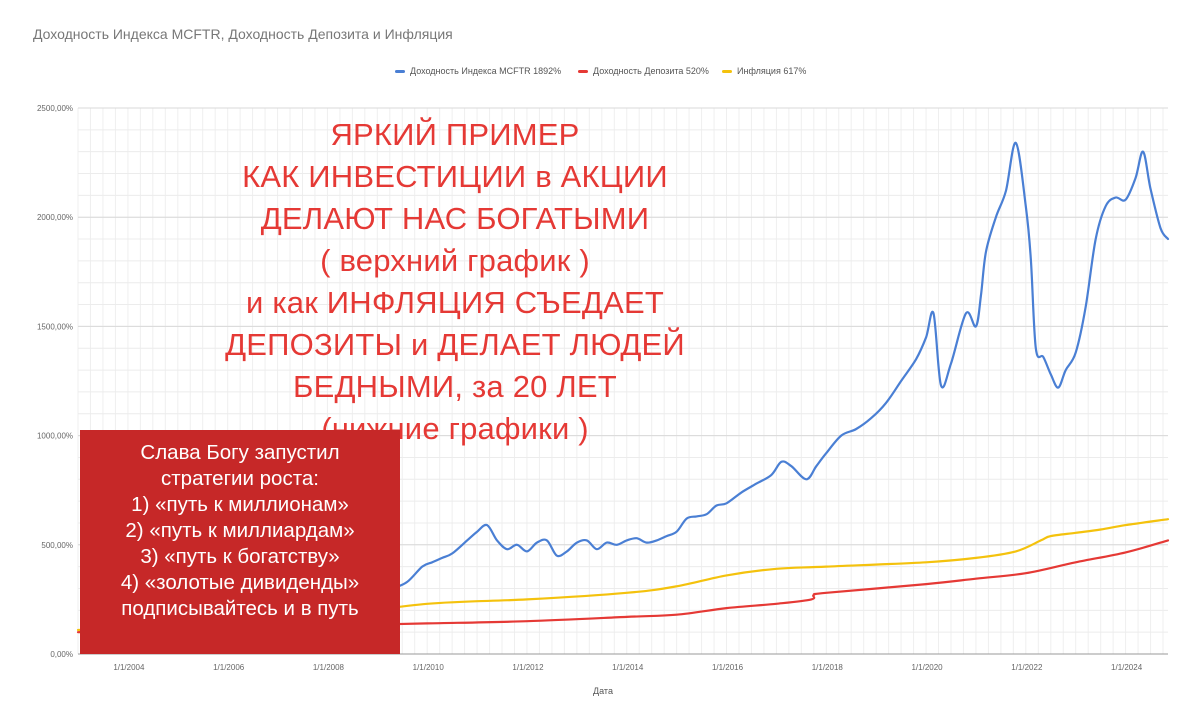 The height and width of the screenshot is (712, 1200). Describe the element at coordinates (828, 667) in the screenshot. I see `x-tick-label: 1/1/2018` at that location.